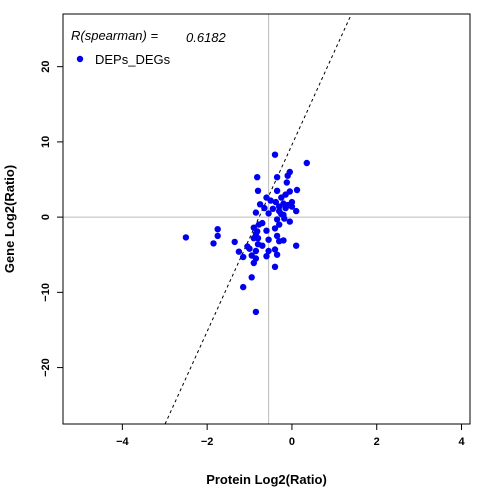 The width and height of the screenshot is (492, 500). What do you see at coordinates (46, 292) in the screenshot?
I see `y-tick-label: −10` at bounding box center [46, 292].